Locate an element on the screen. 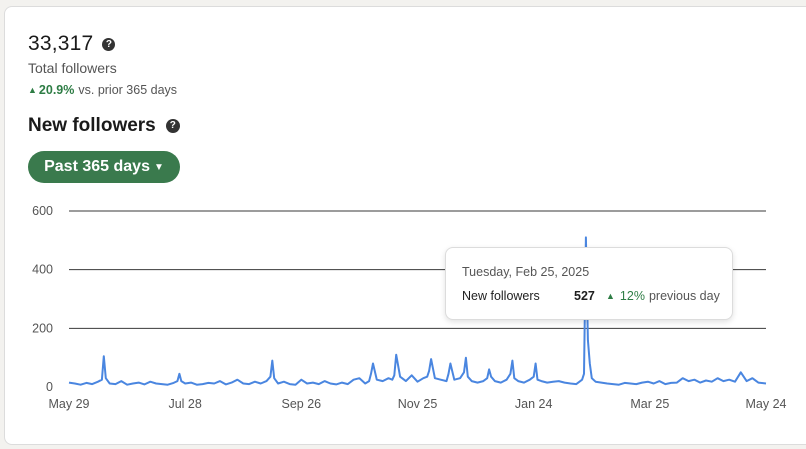 Image resolution: width=806 pixels, height=449 pixels. tooltip-change-suffix: previous day is located at coordinates (684, 296).